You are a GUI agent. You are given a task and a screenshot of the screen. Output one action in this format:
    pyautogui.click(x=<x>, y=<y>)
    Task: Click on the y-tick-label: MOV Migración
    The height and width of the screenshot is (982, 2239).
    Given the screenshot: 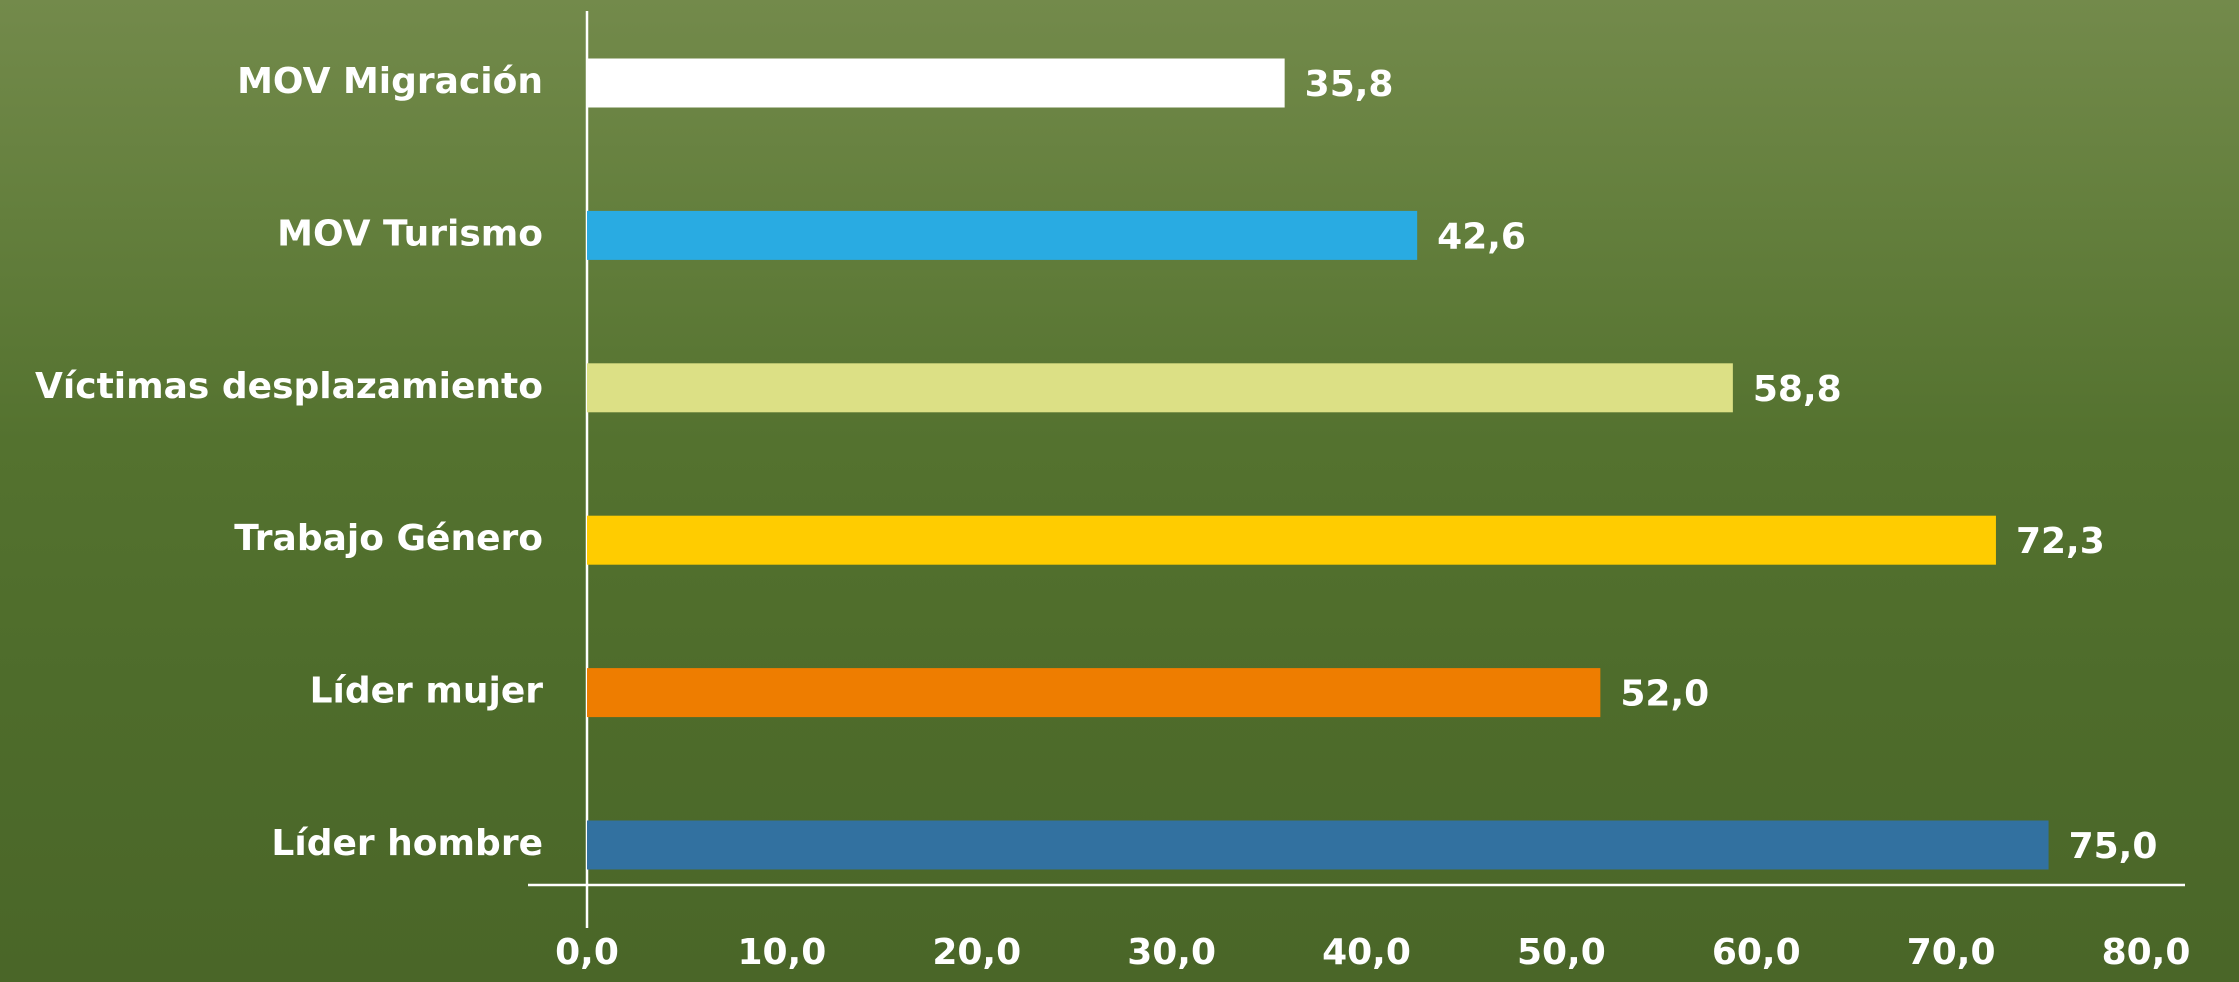 What is the action you would take?
    pyautogui.click(x=390, y=81)
    